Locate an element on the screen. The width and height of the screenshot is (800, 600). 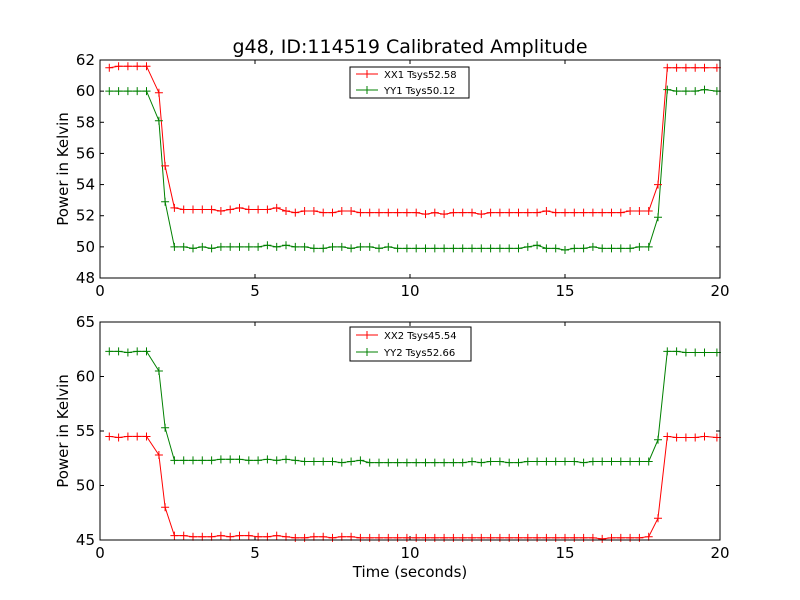
y-tick-label: 54 is located at coordinates (85, 185).